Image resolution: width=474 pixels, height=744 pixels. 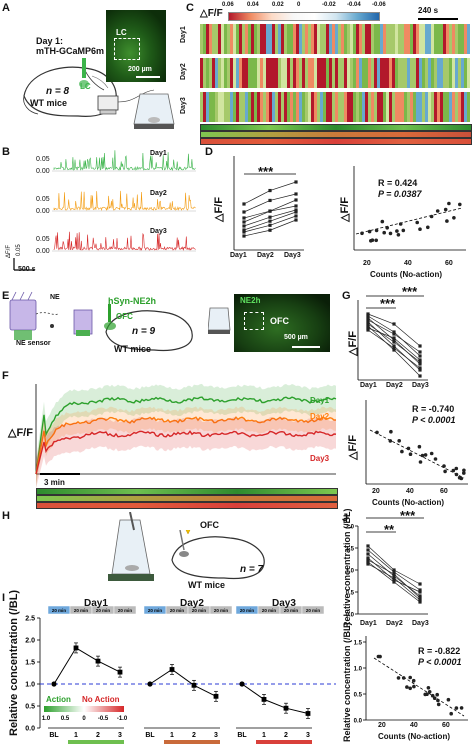 What do you see at coordinates (382, 725) in the screenshot?
I see `j-scatter-xtick-20: 20` at bounding box center [382, 725].